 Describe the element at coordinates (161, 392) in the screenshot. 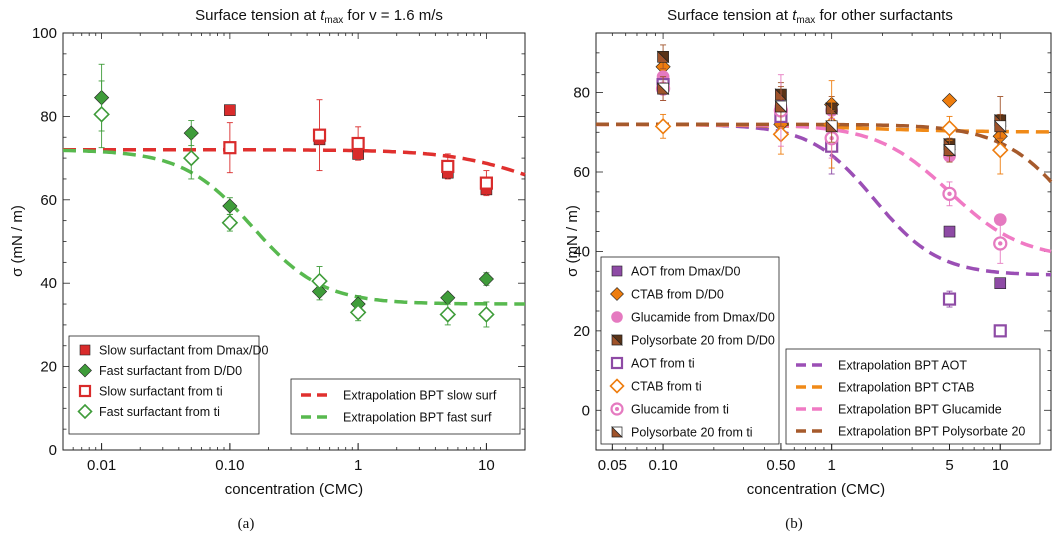

I see `panel-a-legend-label: Slow surfactant from ti` at that location.